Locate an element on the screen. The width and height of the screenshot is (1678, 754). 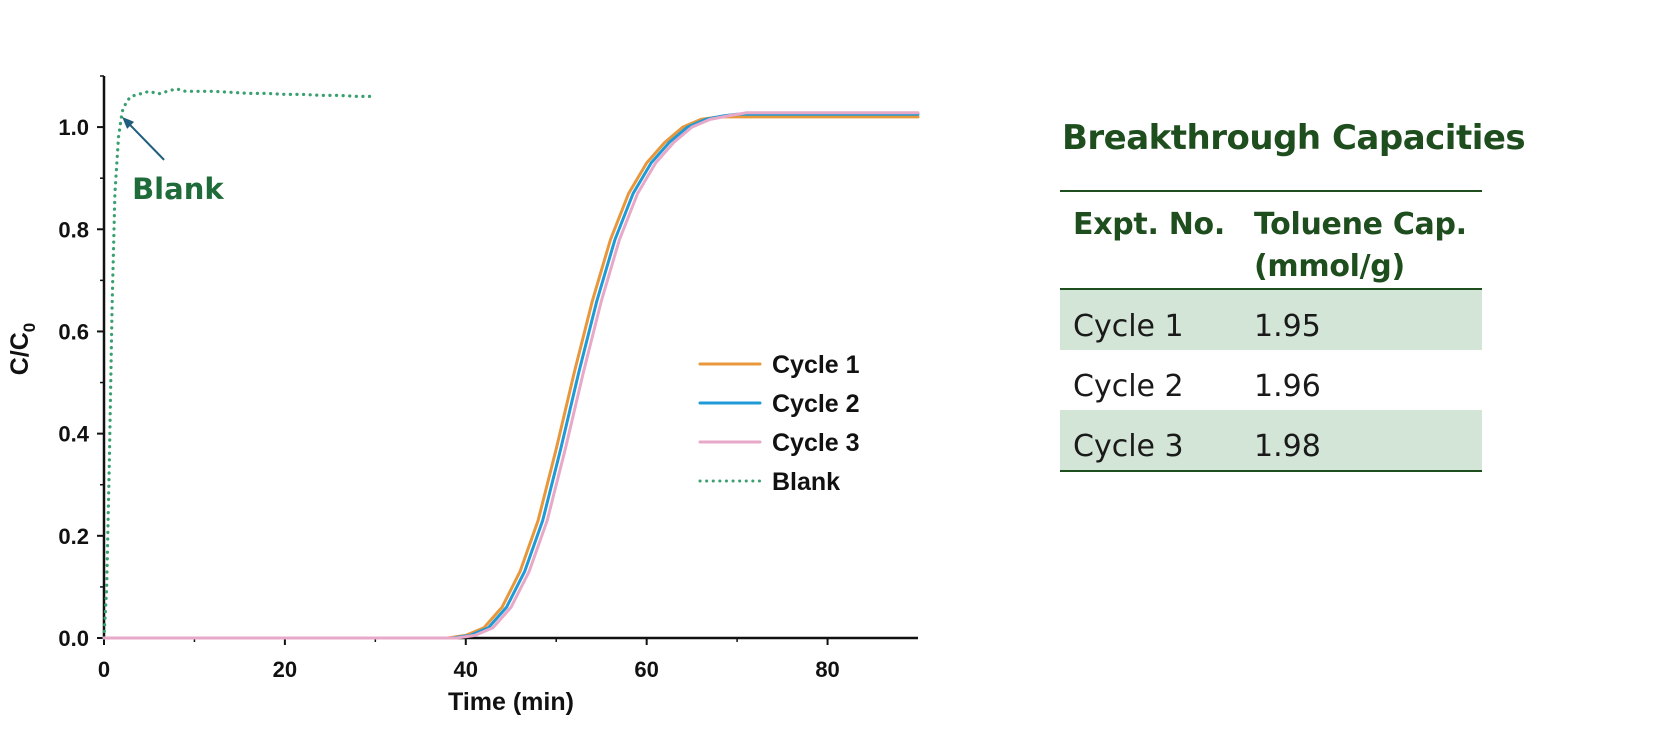
cell-expt: Cycle 2 is located at coordinates (1128, 386).